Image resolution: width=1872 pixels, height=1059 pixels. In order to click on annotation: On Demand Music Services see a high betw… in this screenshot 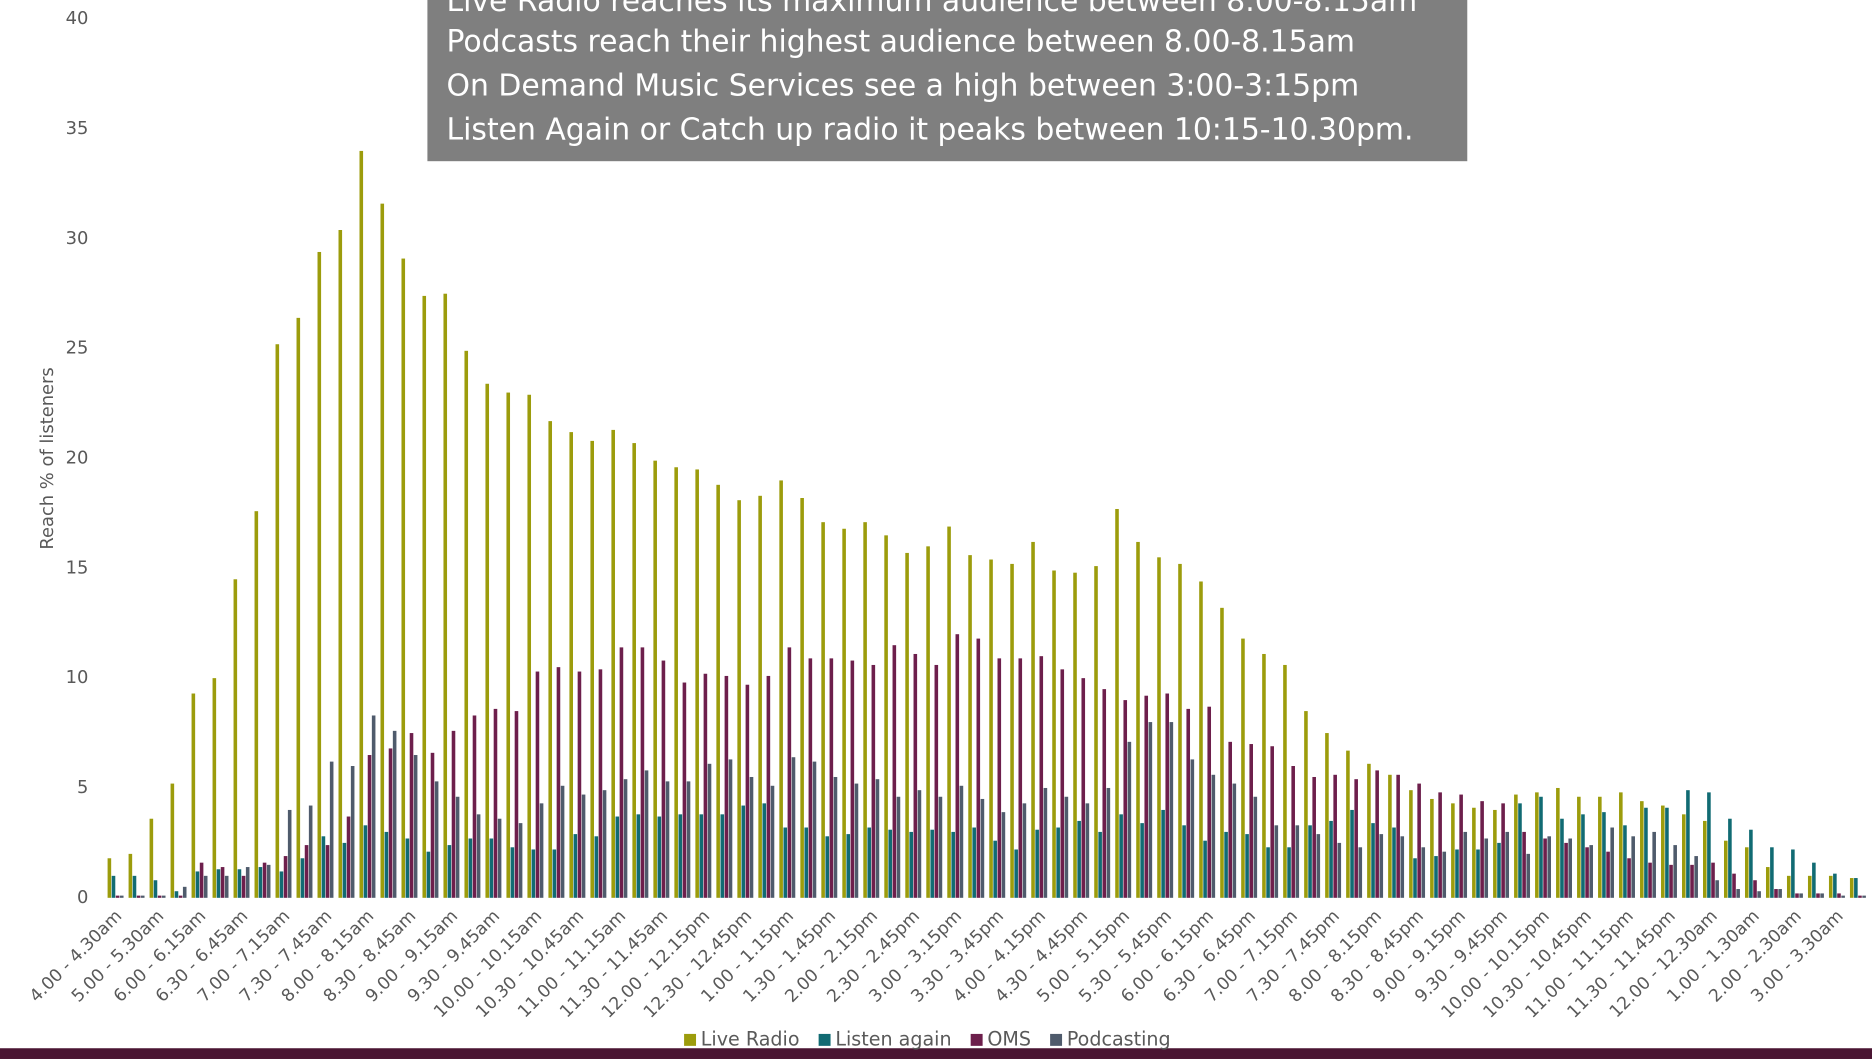, I will do `click(903, 86)`.